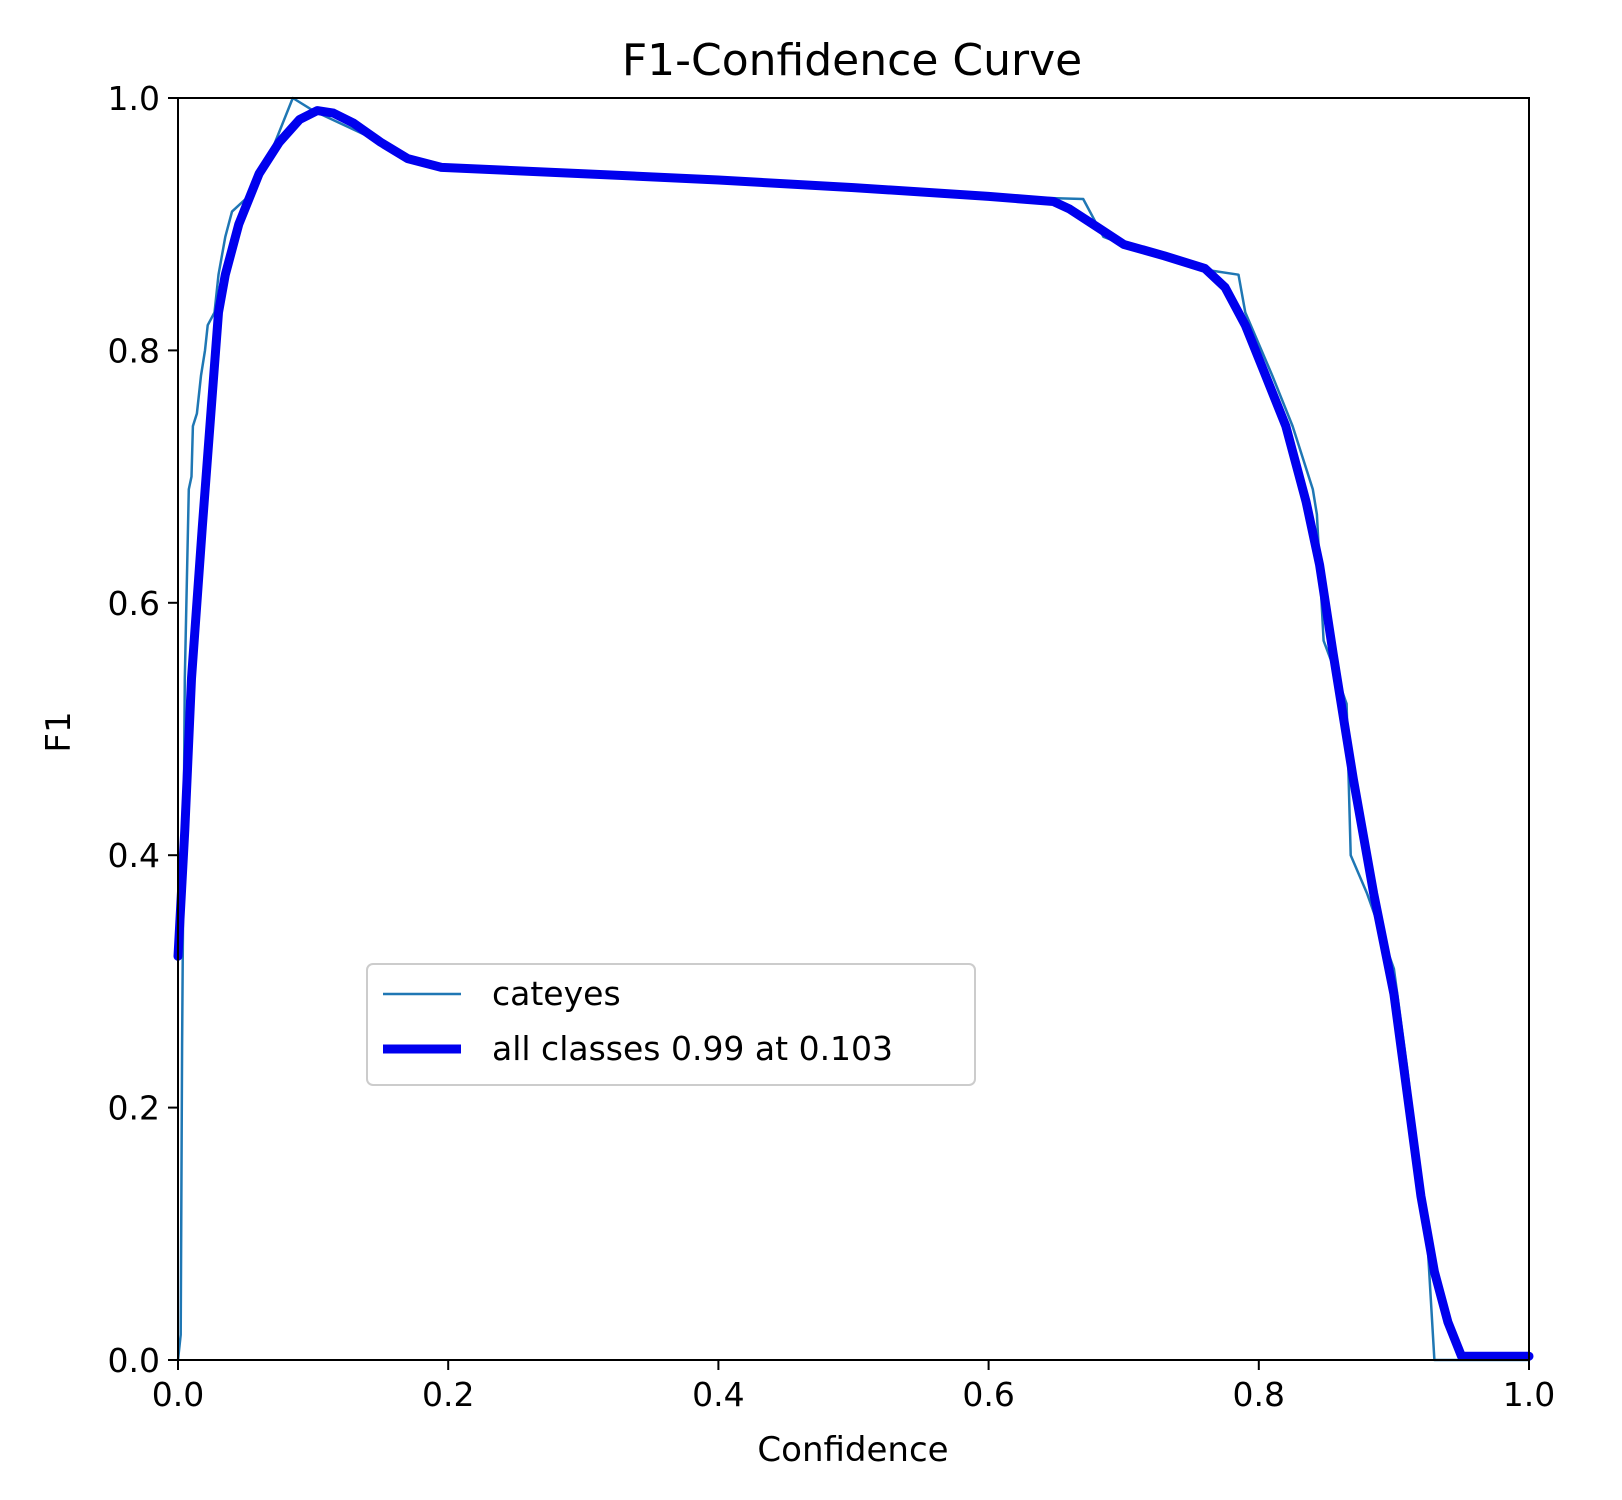  I want to click on legend: cateyes all classes 0.99 at 0.103, so click(671, 1024).